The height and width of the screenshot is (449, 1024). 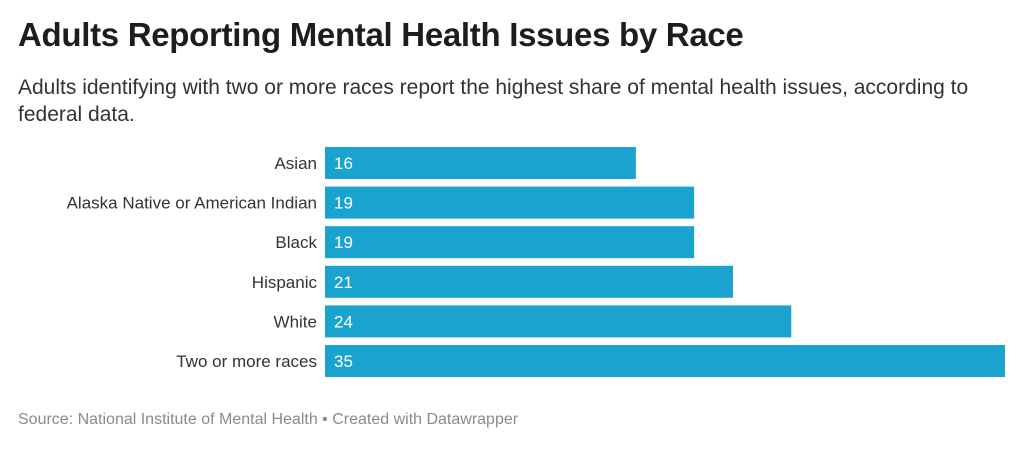 What do you see at coordinates (295, 163) in the screenshot?
I see `category-label: Asian` at bounding box center [295, 163].